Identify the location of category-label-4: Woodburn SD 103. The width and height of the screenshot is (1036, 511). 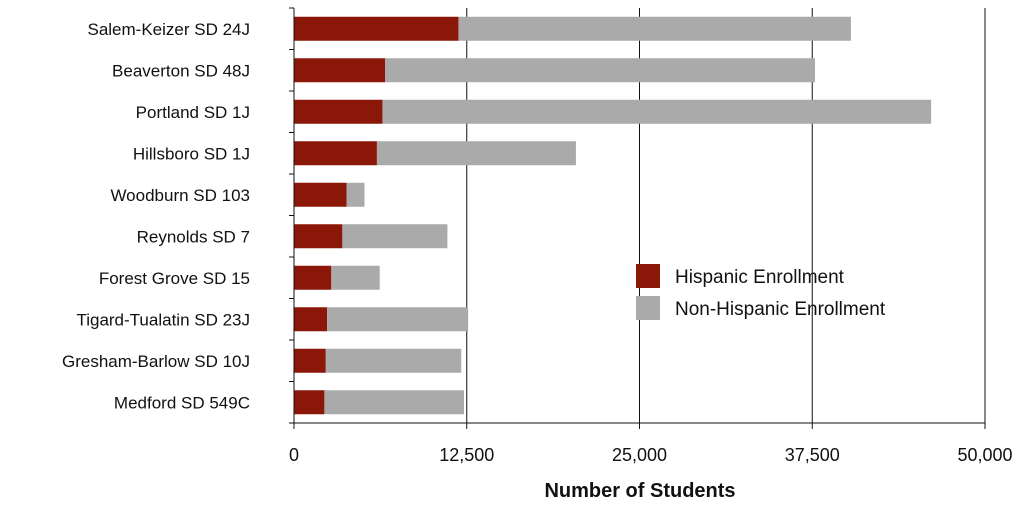
(180, 195).